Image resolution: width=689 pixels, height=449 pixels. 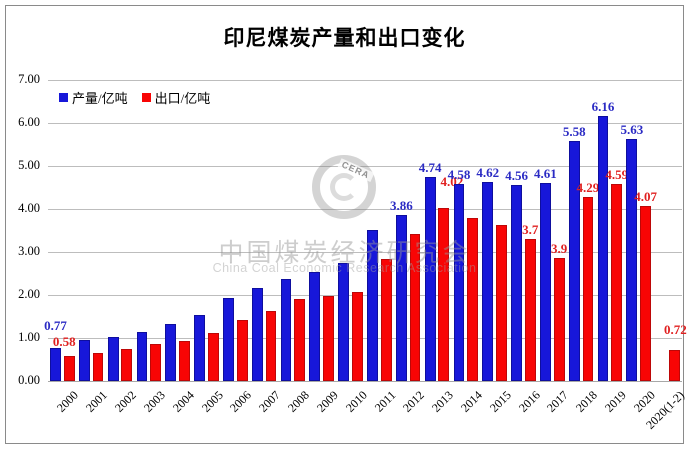 I want to click on x-axis-tick-label-2002: 2002, so click(x=125, y=401).